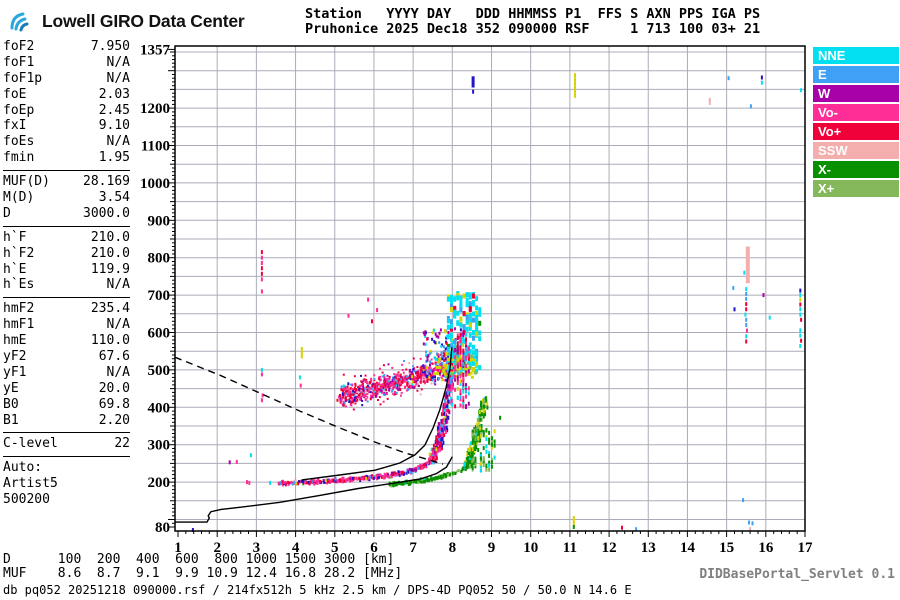  What do you see at coordinates (19, 285) in the screenshot?
I see `parameter-label: h`Es` at bounding box center [19, 285].